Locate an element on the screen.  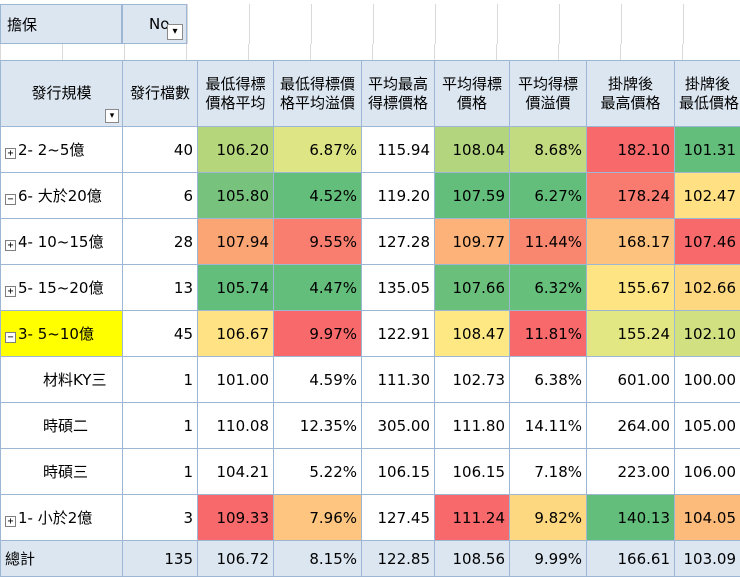
value-cell-v1: 104.21 is located at coordinates (236, 472).